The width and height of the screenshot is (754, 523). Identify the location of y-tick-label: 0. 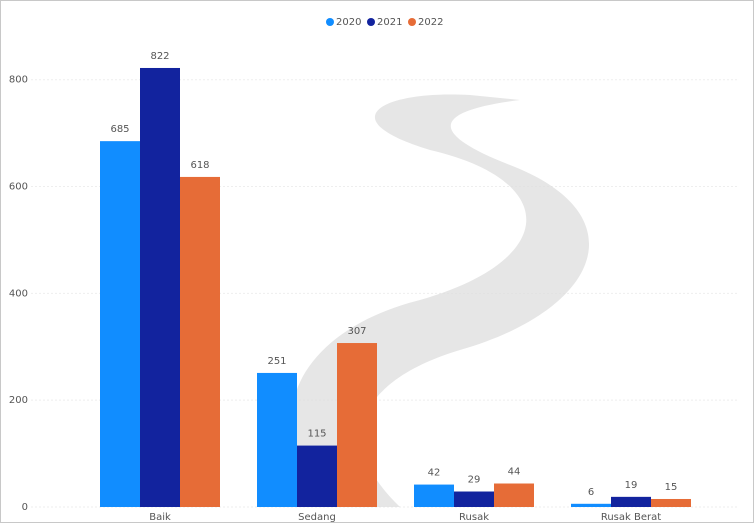
(25, 507).